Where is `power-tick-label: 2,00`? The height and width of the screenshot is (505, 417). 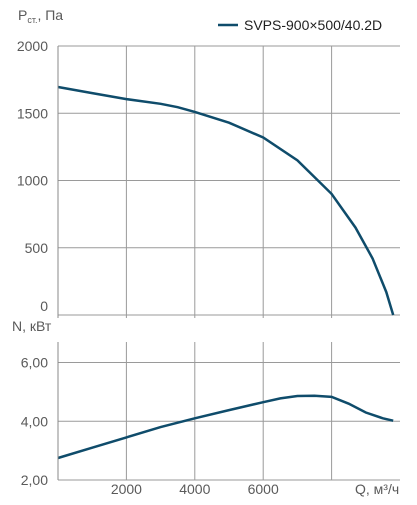 power-tick-label: 2,00 is located at coordinates (34, 480).